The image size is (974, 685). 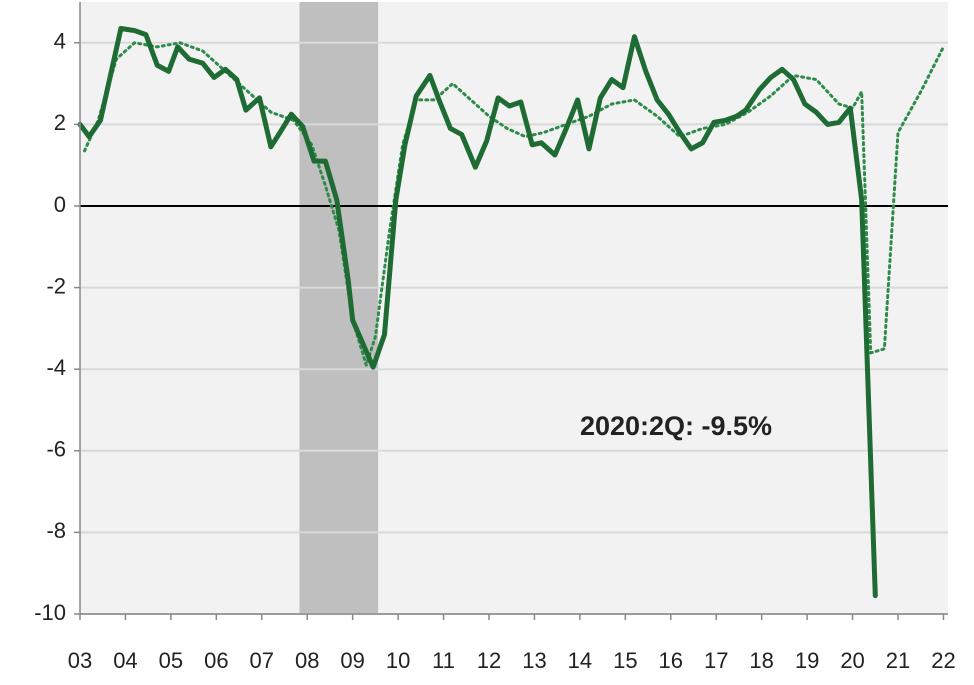 What do you see at coordinates (761, 660) in the screenshot?
I see `x-tick-label: 18` at bounding box center [761, 660].